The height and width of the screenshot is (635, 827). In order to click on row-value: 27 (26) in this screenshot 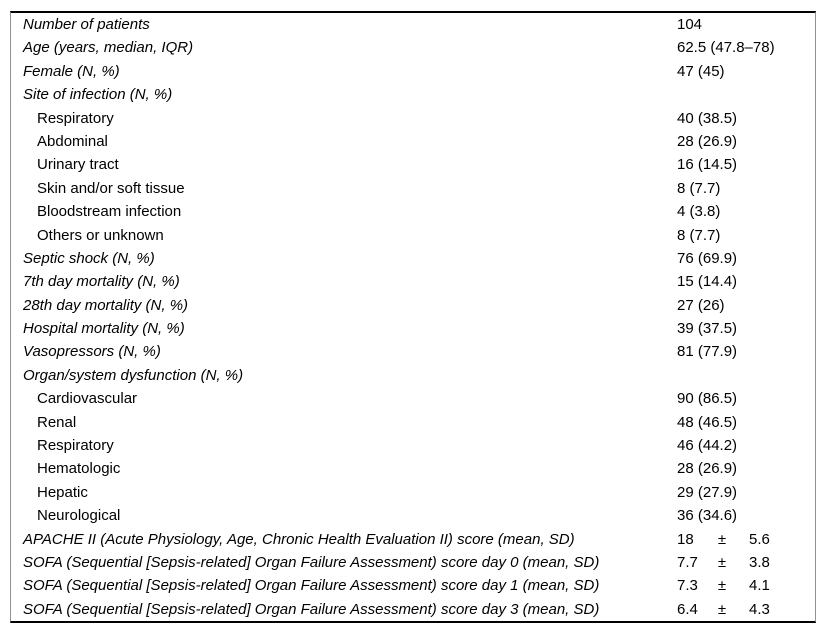, I will do `click(701, 305)`.